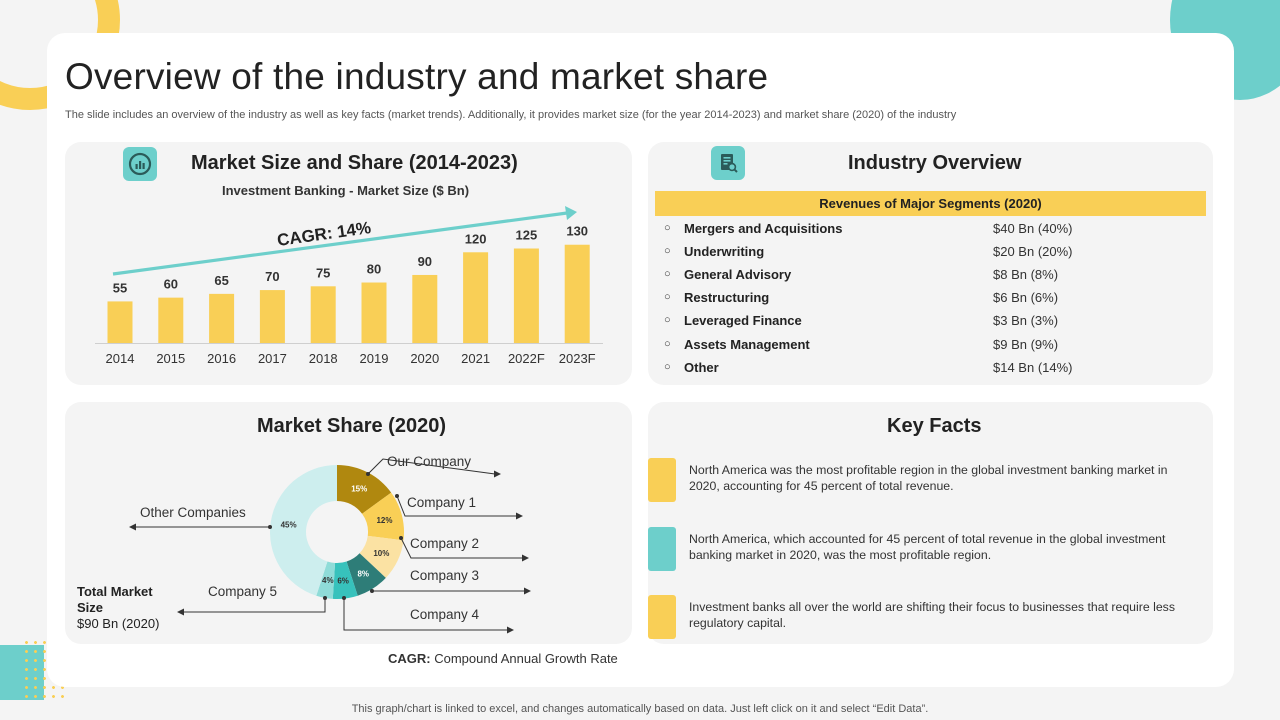 The width and height of the screenshot is (1280, 720). Describe the element at coordinates (577, 231) in the screenshot. I see `bar-value-label: 130` at that location.